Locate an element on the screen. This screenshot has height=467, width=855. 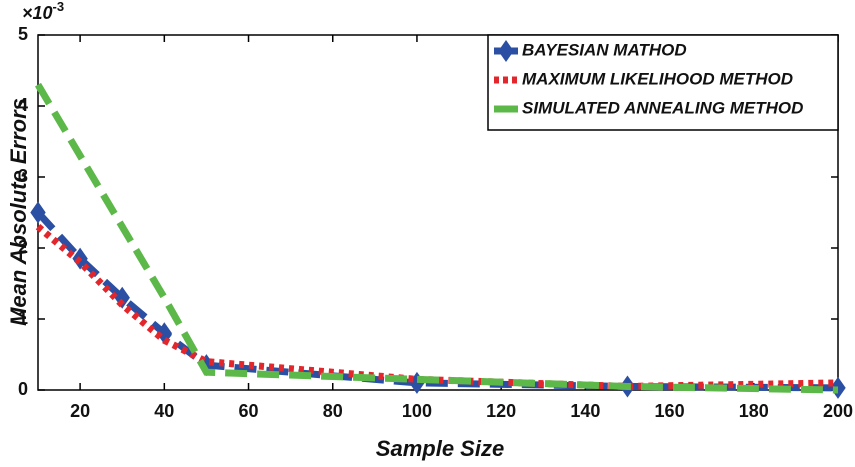
x-axis-label: Sample Size is located at coordinates (440, 448).